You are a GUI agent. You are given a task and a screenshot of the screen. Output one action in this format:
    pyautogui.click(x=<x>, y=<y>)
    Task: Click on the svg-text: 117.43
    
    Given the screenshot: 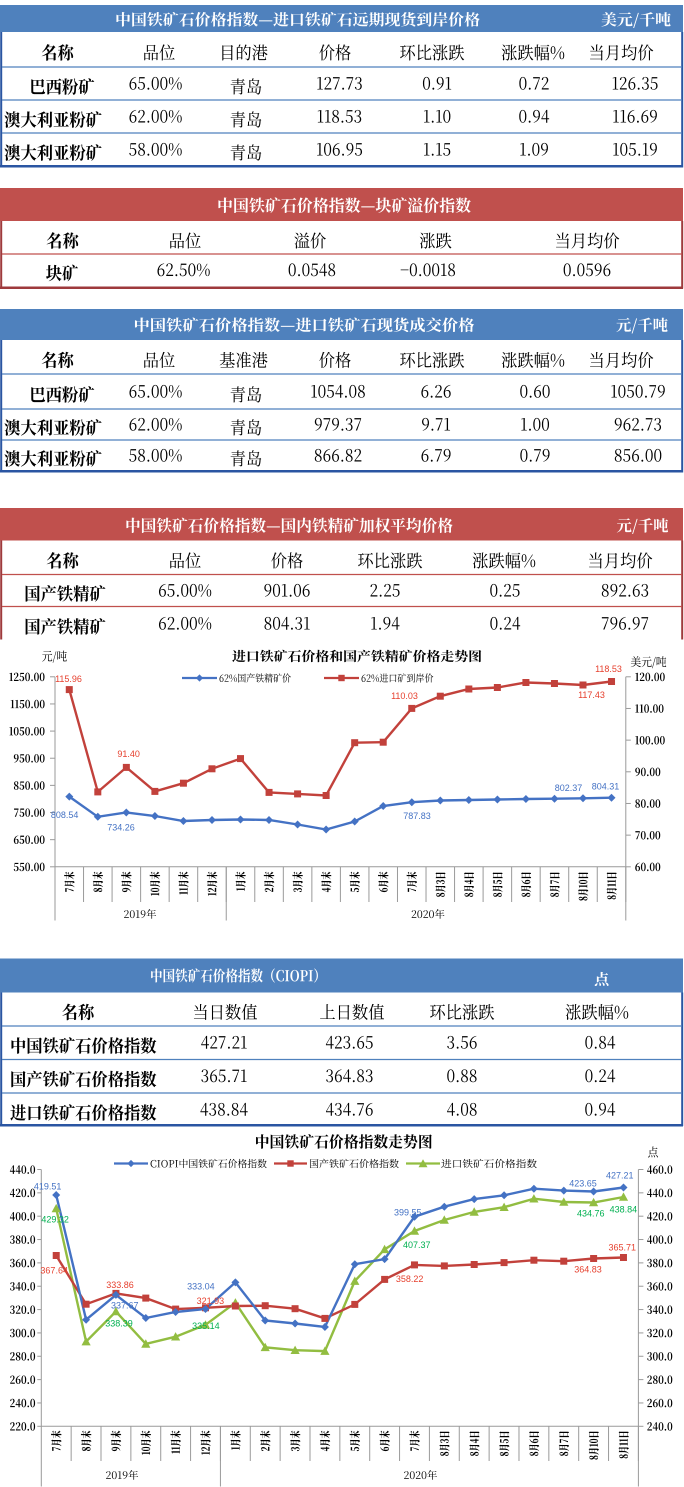 What is the action you would take?
    pyautogui.click(x=591, y=695)
    